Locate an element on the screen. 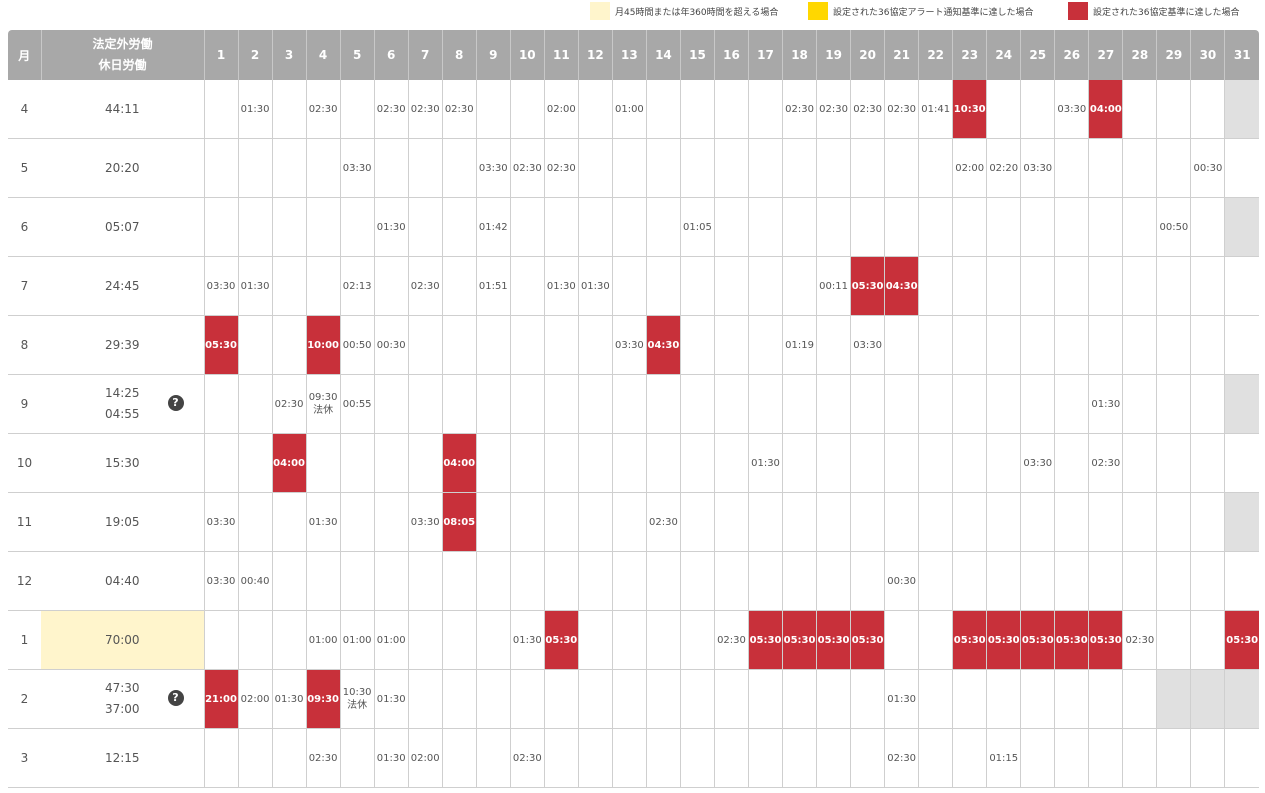 The height and width of the screenshot is (793, 1265). day-column-header: 2 is located at coordinates (255, 55).